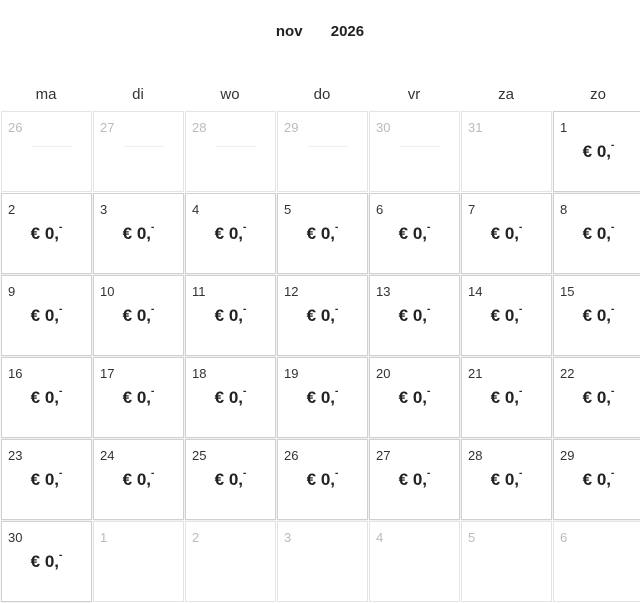  Describe the element at coordinates (138, 479) in the screenshot. I see `calendar-day-cell: 24 € 0,-` at that location.